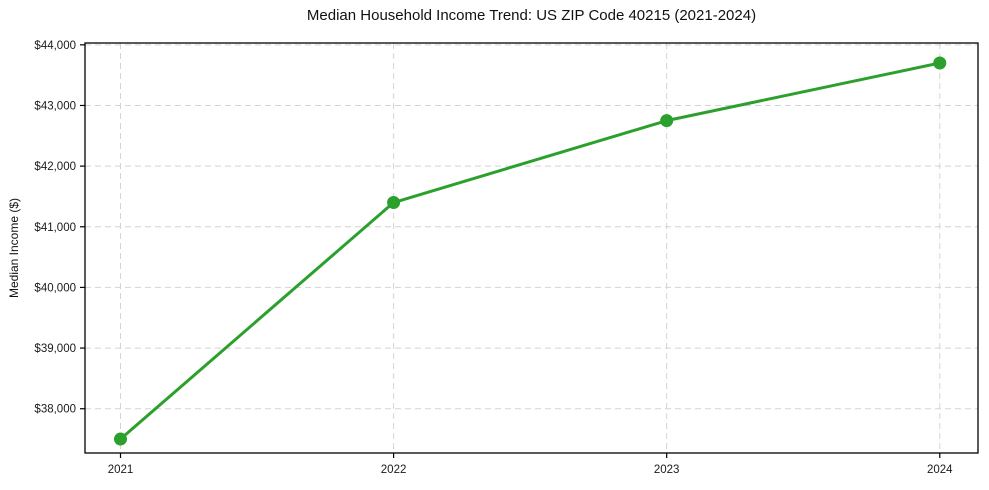 The height and width of the screenshot is (490, 989). I want to click on y-tick-label: $38,000, so click(55, 410).